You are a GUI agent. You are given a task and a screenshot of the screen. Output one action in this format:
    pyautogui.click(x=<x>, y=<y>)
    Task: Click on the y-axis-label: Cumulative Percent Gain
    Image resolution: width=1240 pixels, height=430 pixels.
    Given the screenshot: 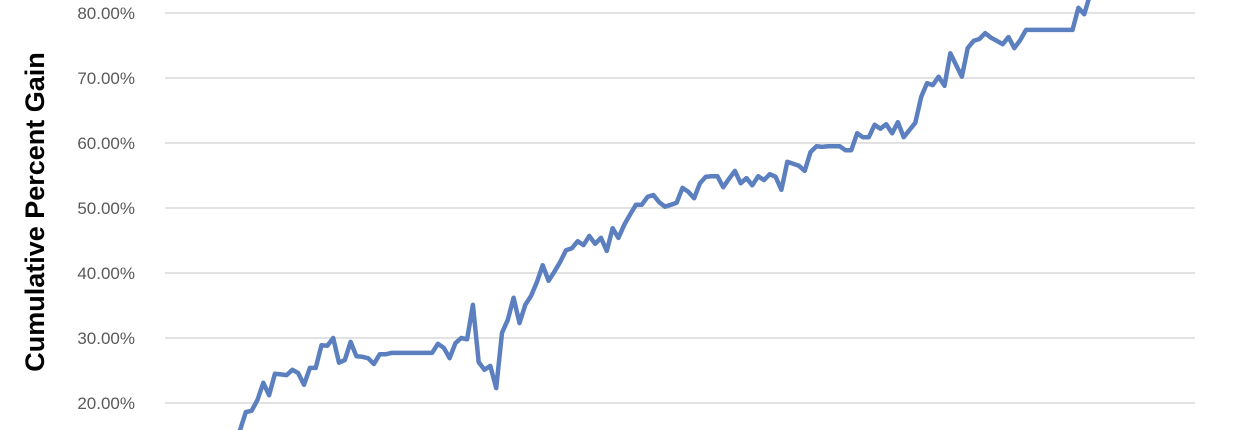 What is the action you would take?
    pyautogui.click(x=35, y=212)
    